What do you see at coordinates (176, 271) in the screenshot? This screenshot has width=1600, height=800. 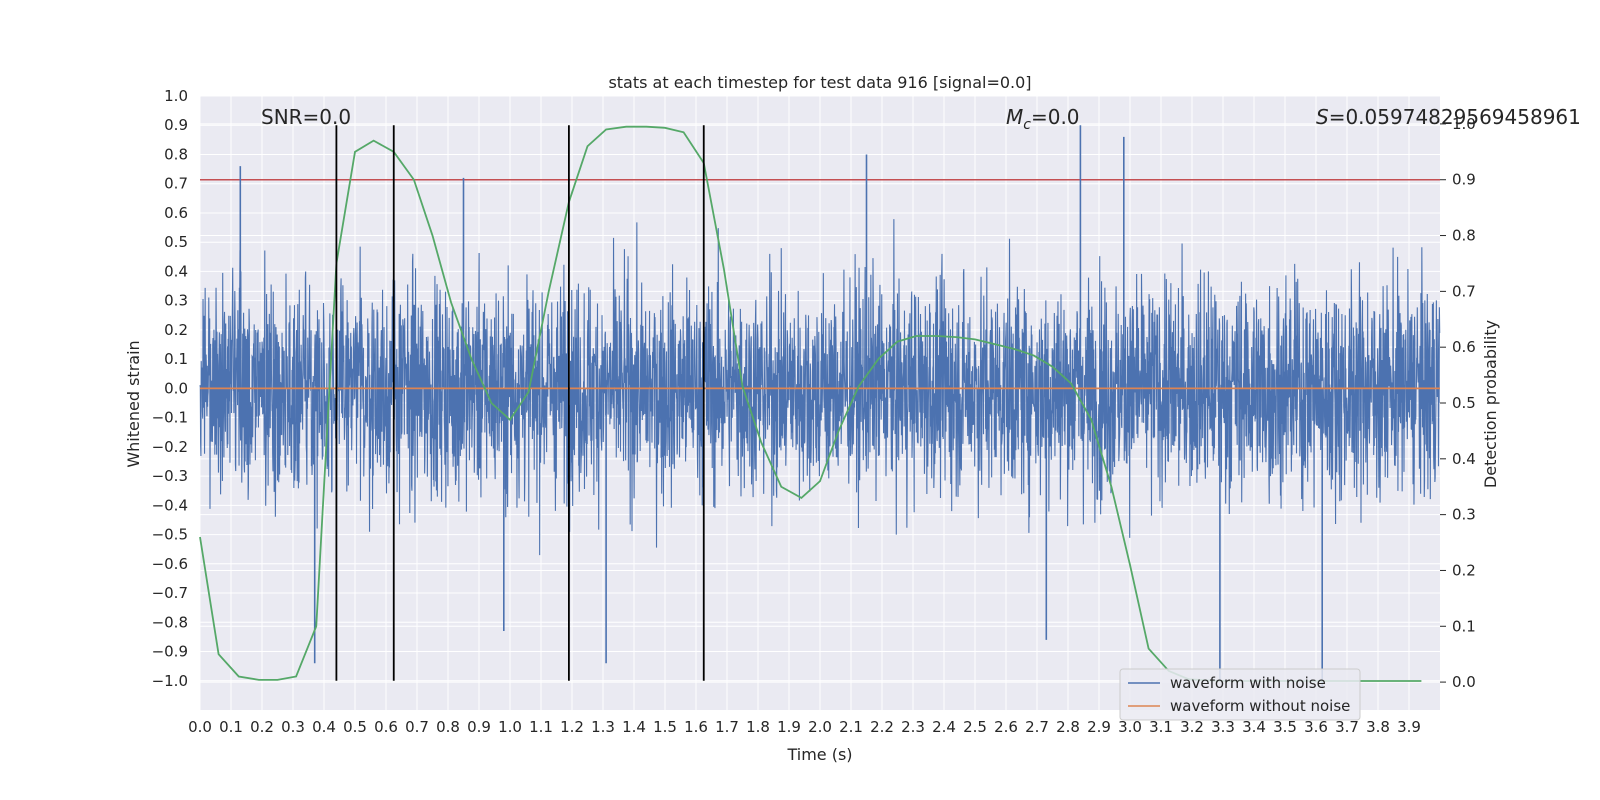 I see `y-tick-label: 0.4` at bounding box center [176, 271].